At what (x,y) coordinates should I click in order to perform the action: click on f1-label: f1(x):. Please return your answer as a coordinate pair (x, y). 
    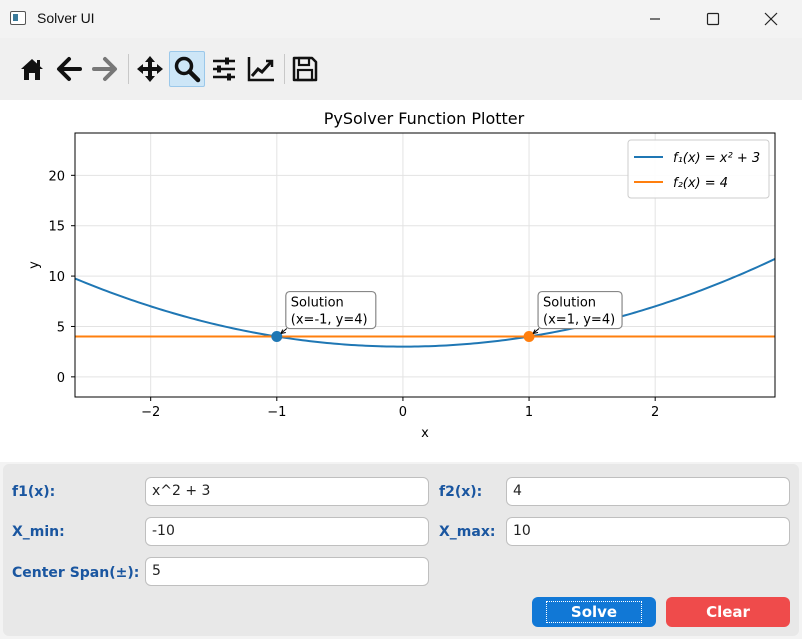
    Looking at the image, I should click on (34, 492).